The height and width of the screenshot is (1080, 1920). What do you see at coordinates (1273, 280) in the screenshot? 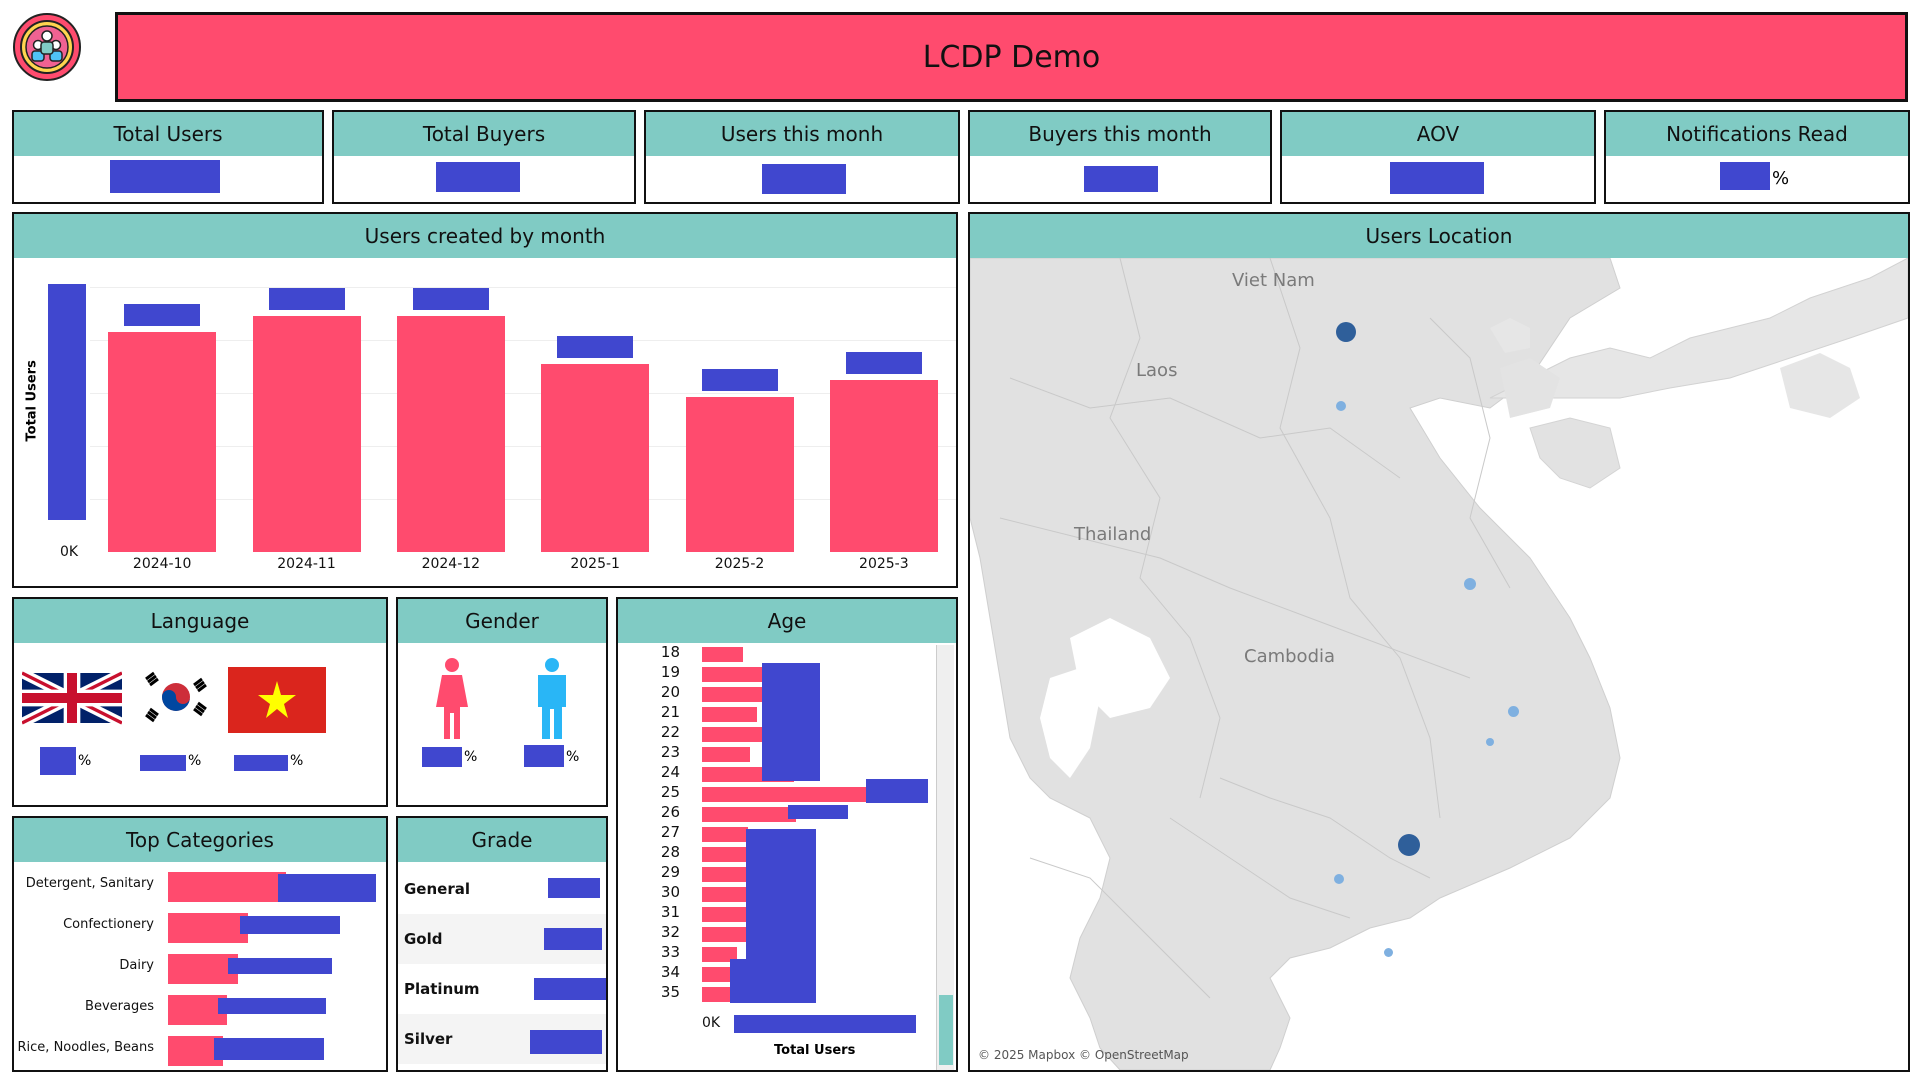
I see `map-label-vietnam: Viet Nam` at bounding box center [1273, 280].